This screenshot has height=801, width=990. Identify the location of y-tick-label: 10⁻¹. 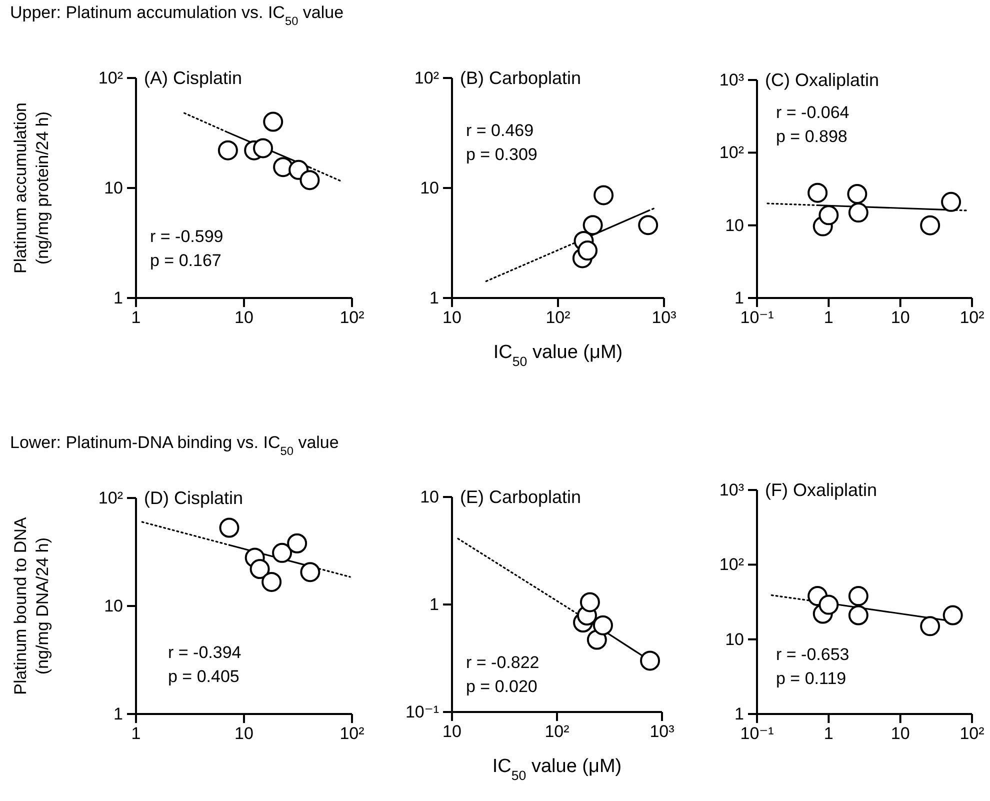
(422, 712).